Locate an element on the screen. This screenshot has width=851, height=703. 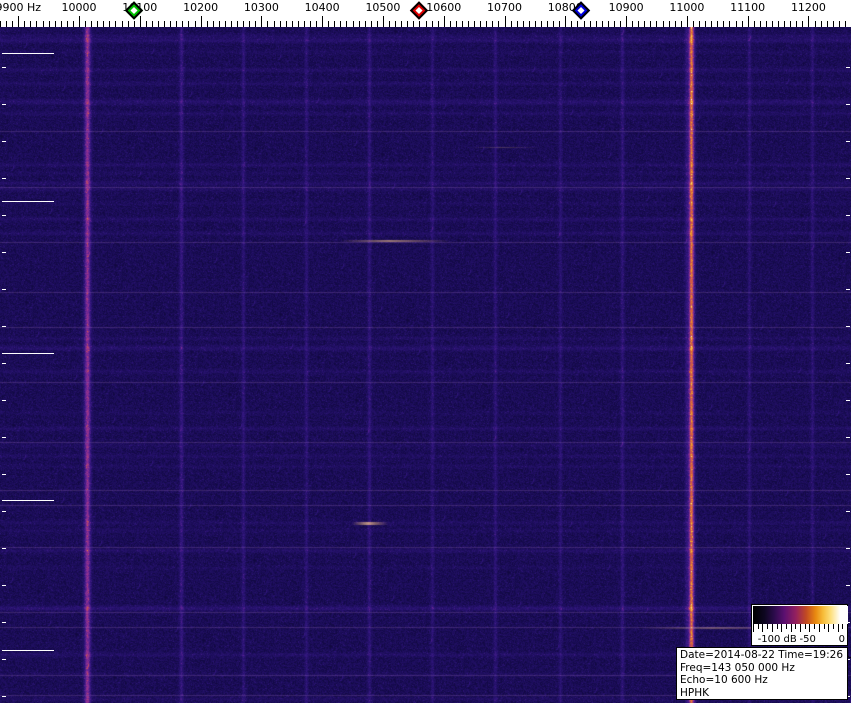
ruler-label: 10500 is located at coordinates (383, 7).